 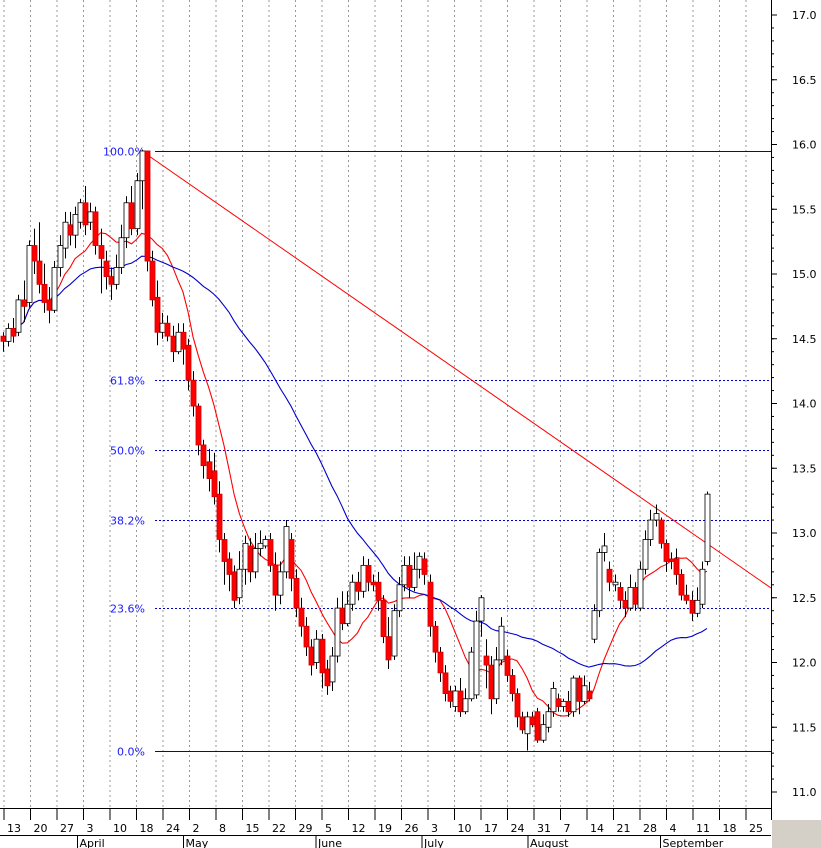 I want to click on month-label: September, so click(x=693, y=842).